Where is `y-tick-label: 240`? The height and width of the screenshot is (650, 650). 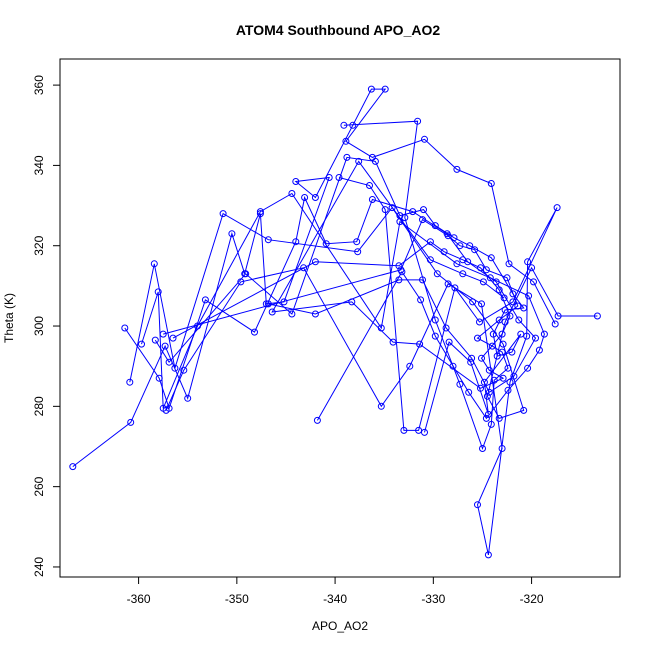
y-tick-label: 240 is located at coordinates (39, 567).